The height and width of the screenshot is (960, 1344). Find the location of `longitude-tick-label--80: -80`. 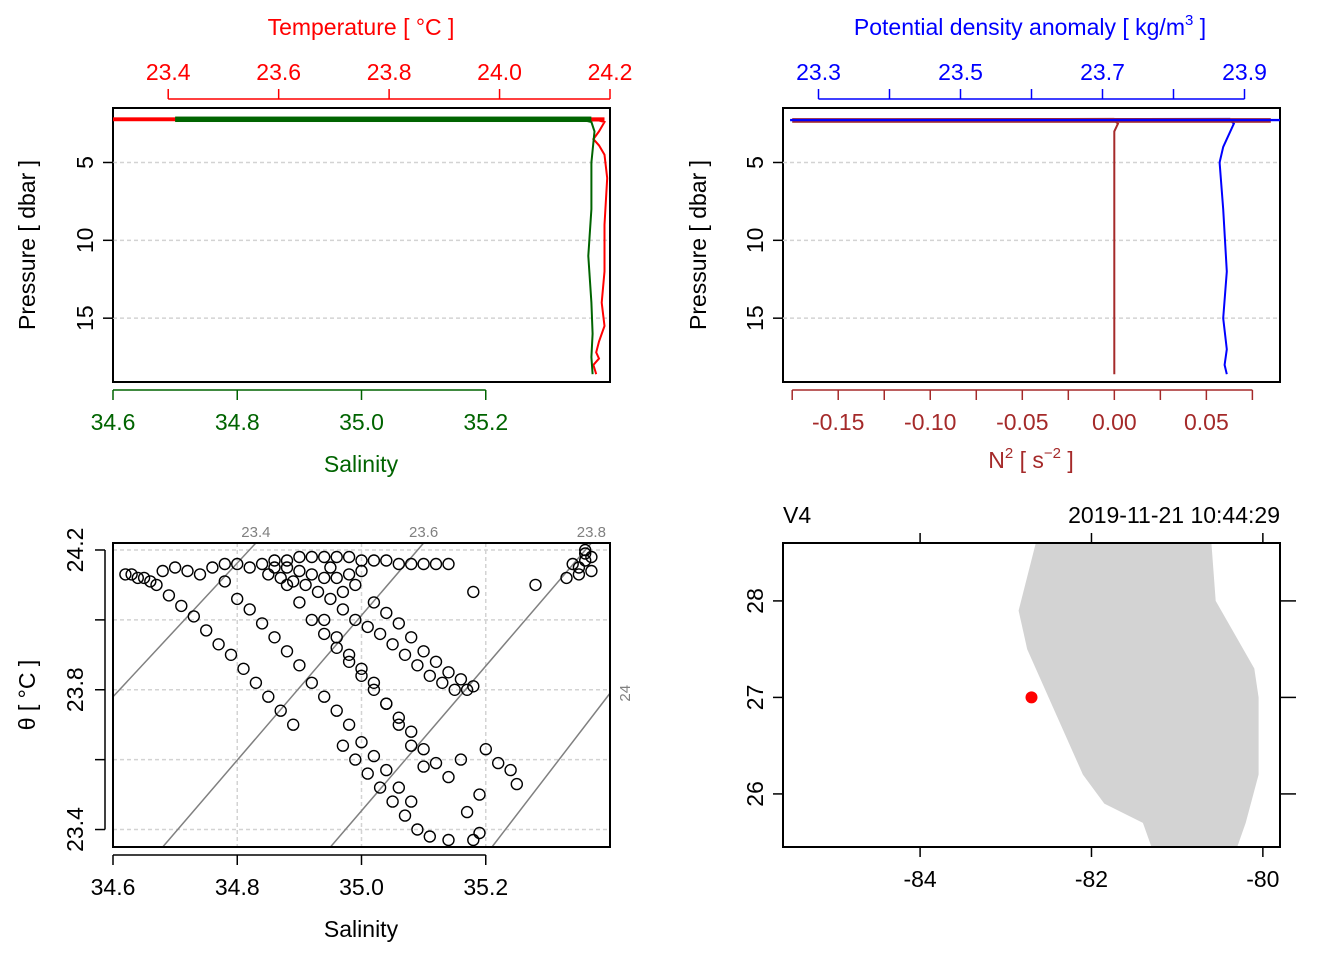

longitude-tick-label--80: -80 is located at coordinates (1262, 879).